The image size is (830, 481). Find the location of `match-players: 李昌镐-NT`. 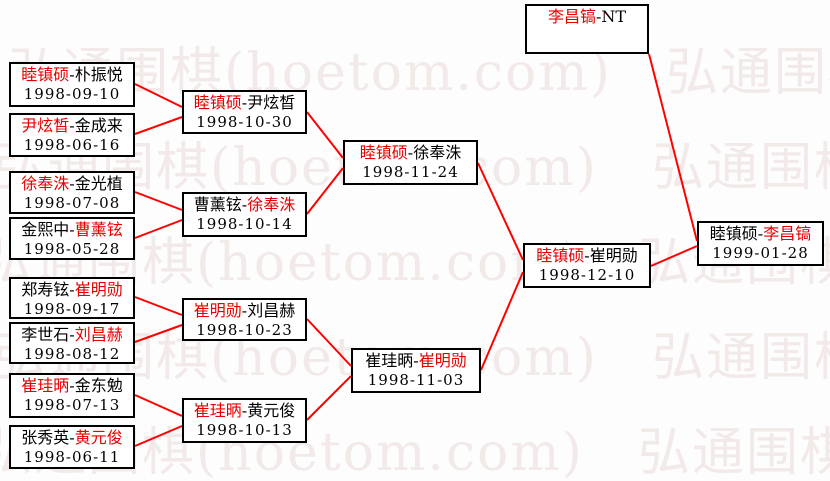

match-players: 李昌镐-NT is located at coordinates (587, 17).